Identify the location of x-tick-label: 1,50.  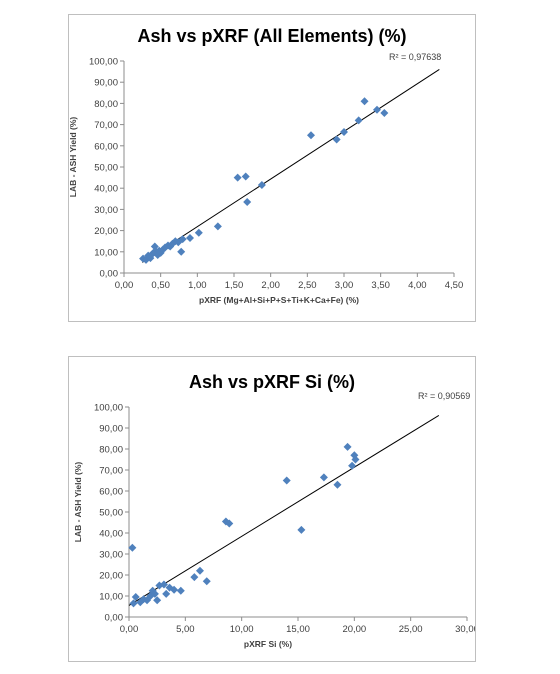
(234, 285).